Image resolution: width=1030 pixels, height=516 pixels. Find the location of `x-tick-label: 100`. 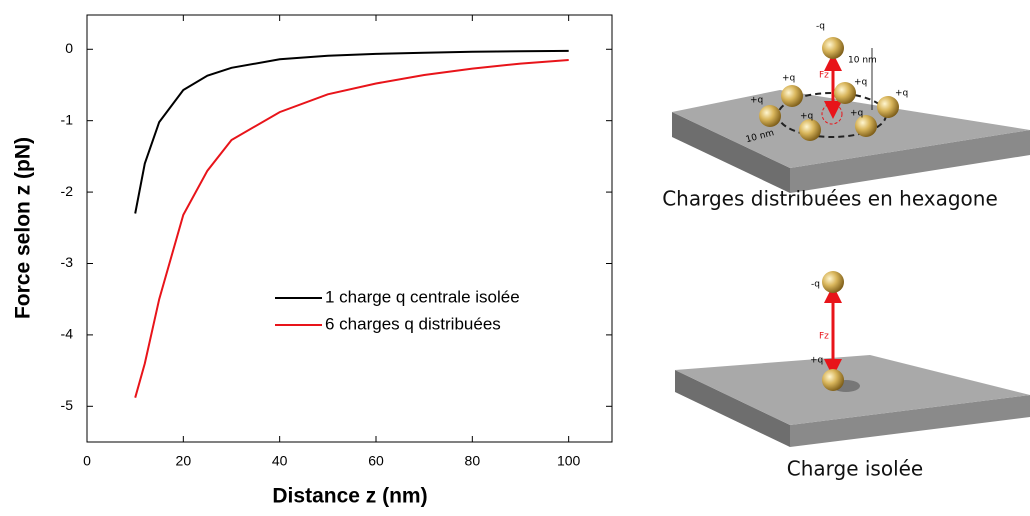

x-tick-label: 100 is located at coordinates (569, 461).